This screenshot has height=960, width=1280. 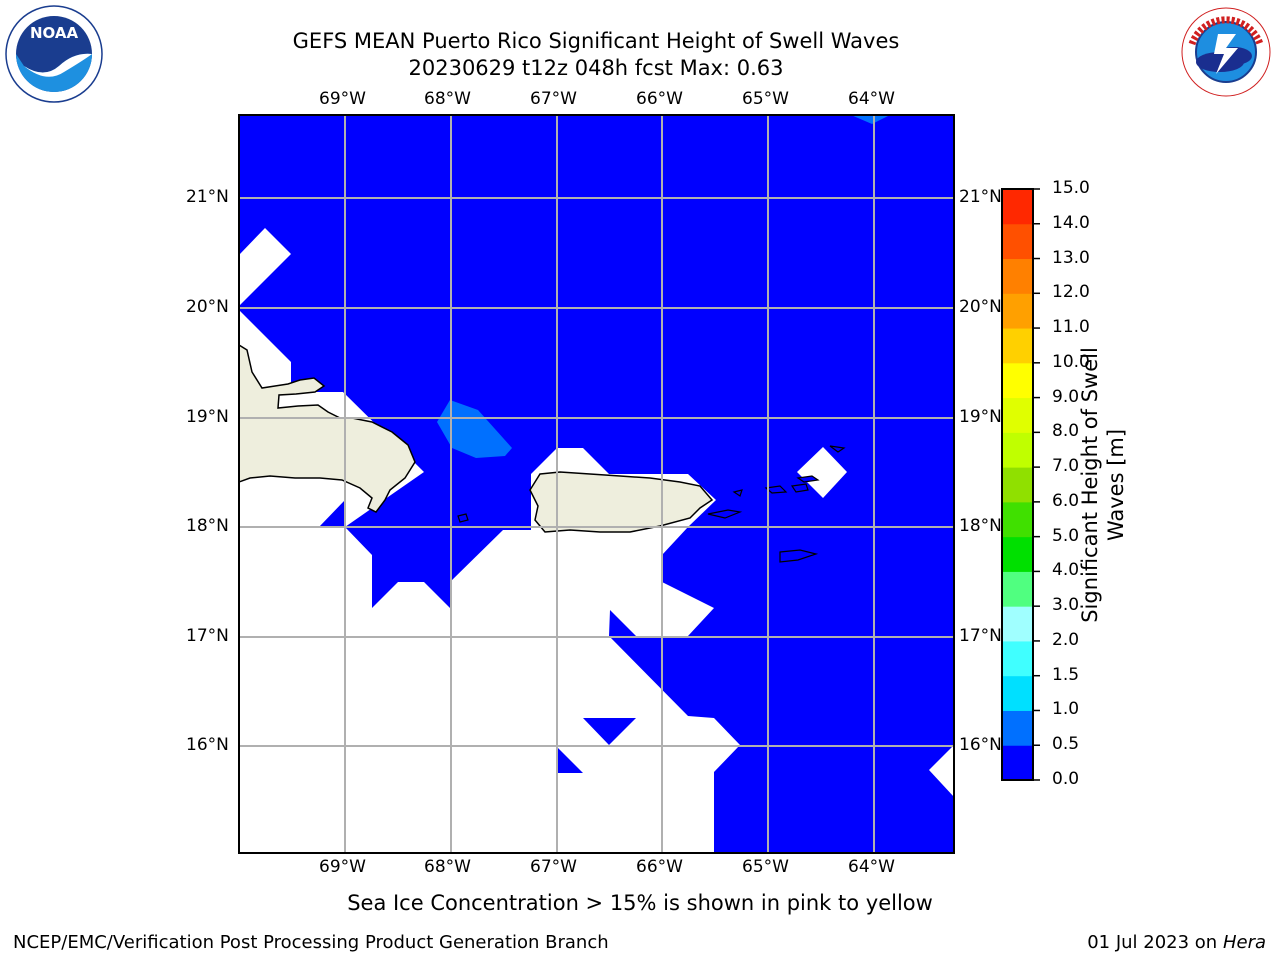 I want to click on noaa-logo-text: NOAA, so click(x=54, y=33).